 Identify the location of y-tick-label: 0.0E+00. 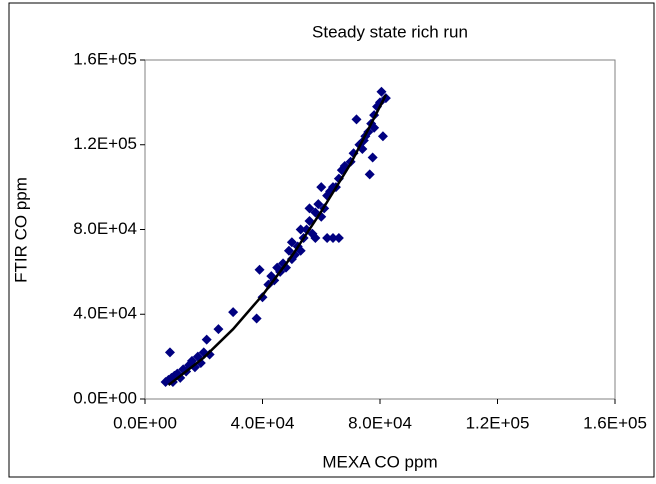
(105, 397).